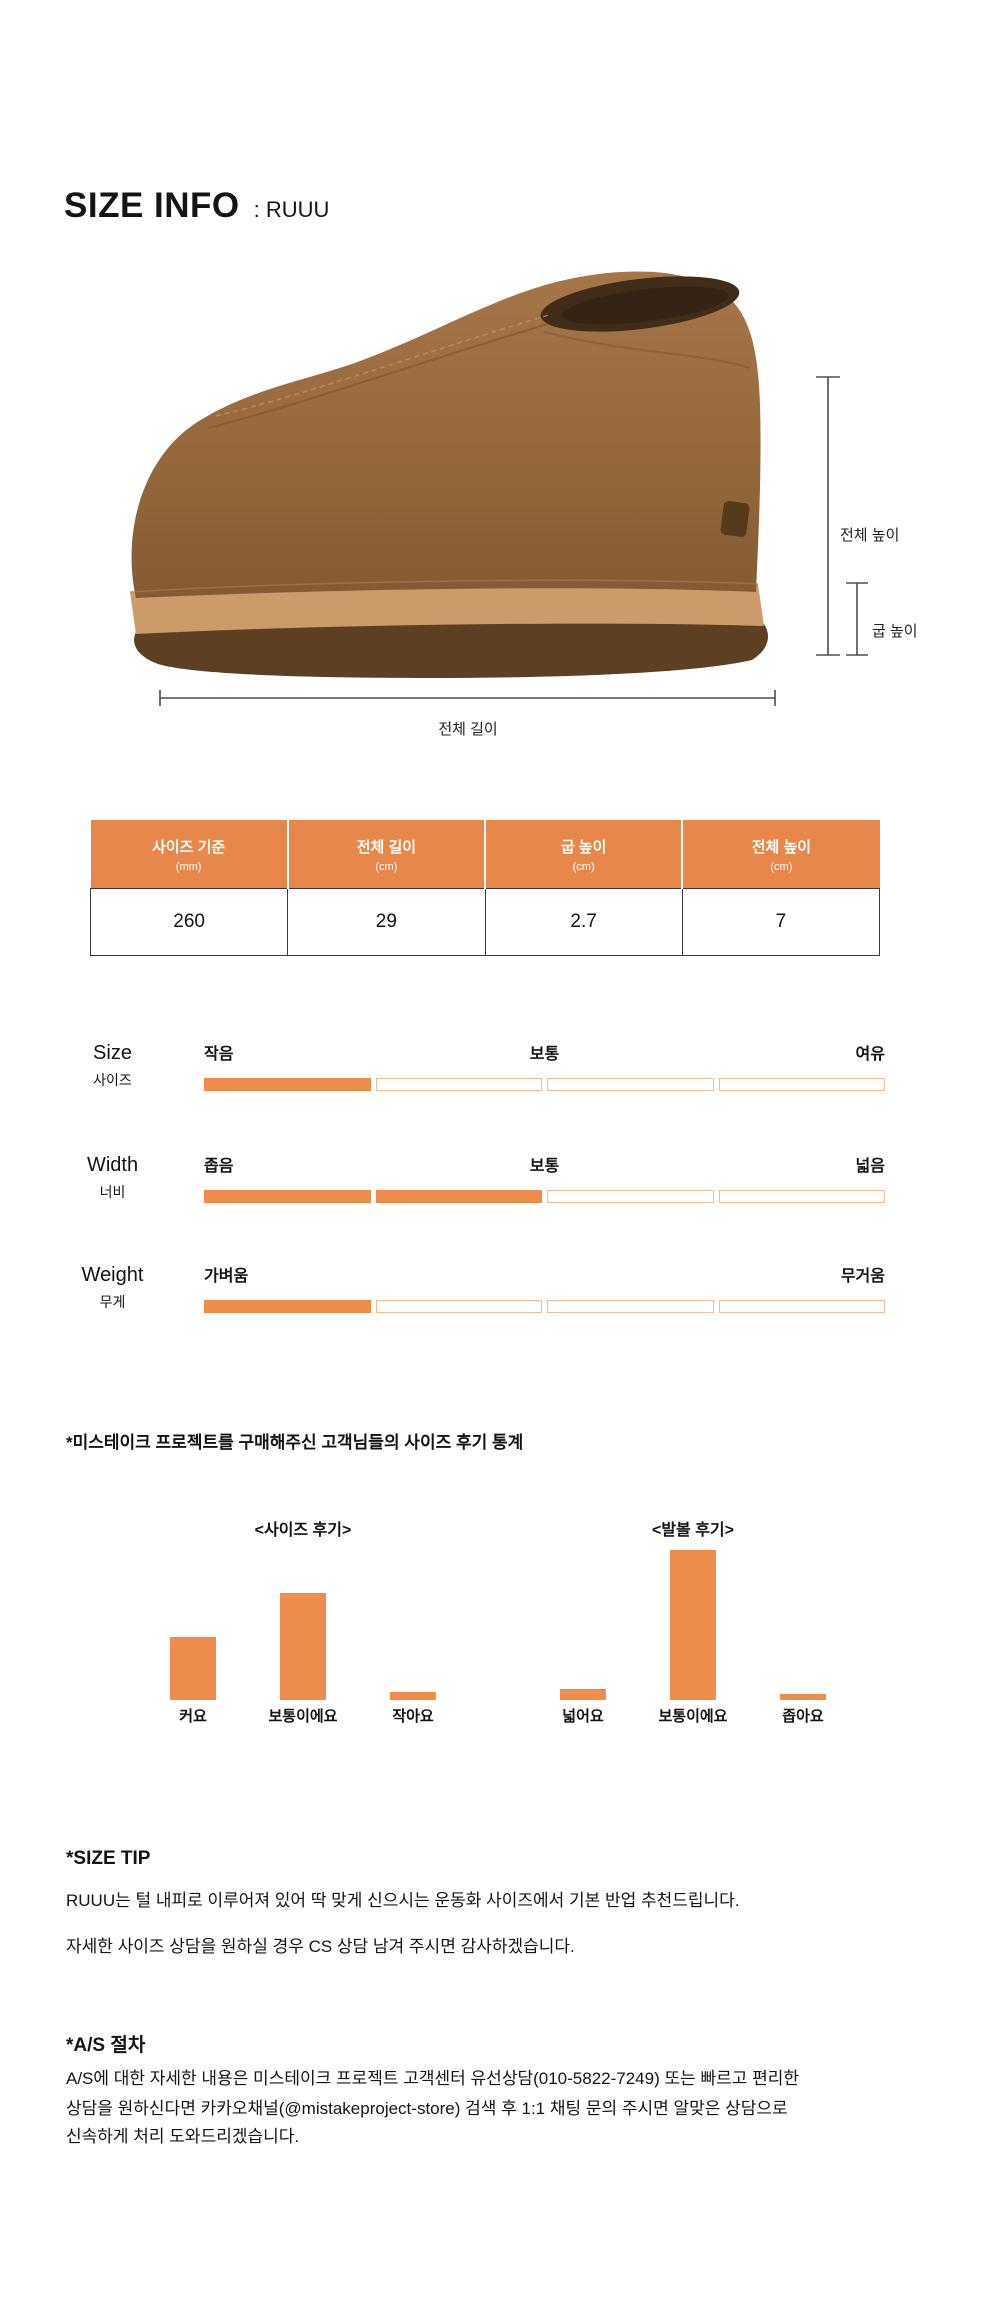 This screenshot has height=2300, width=1000. I want to click on gauge-name: Size 사이즈, so click(112, 1066).